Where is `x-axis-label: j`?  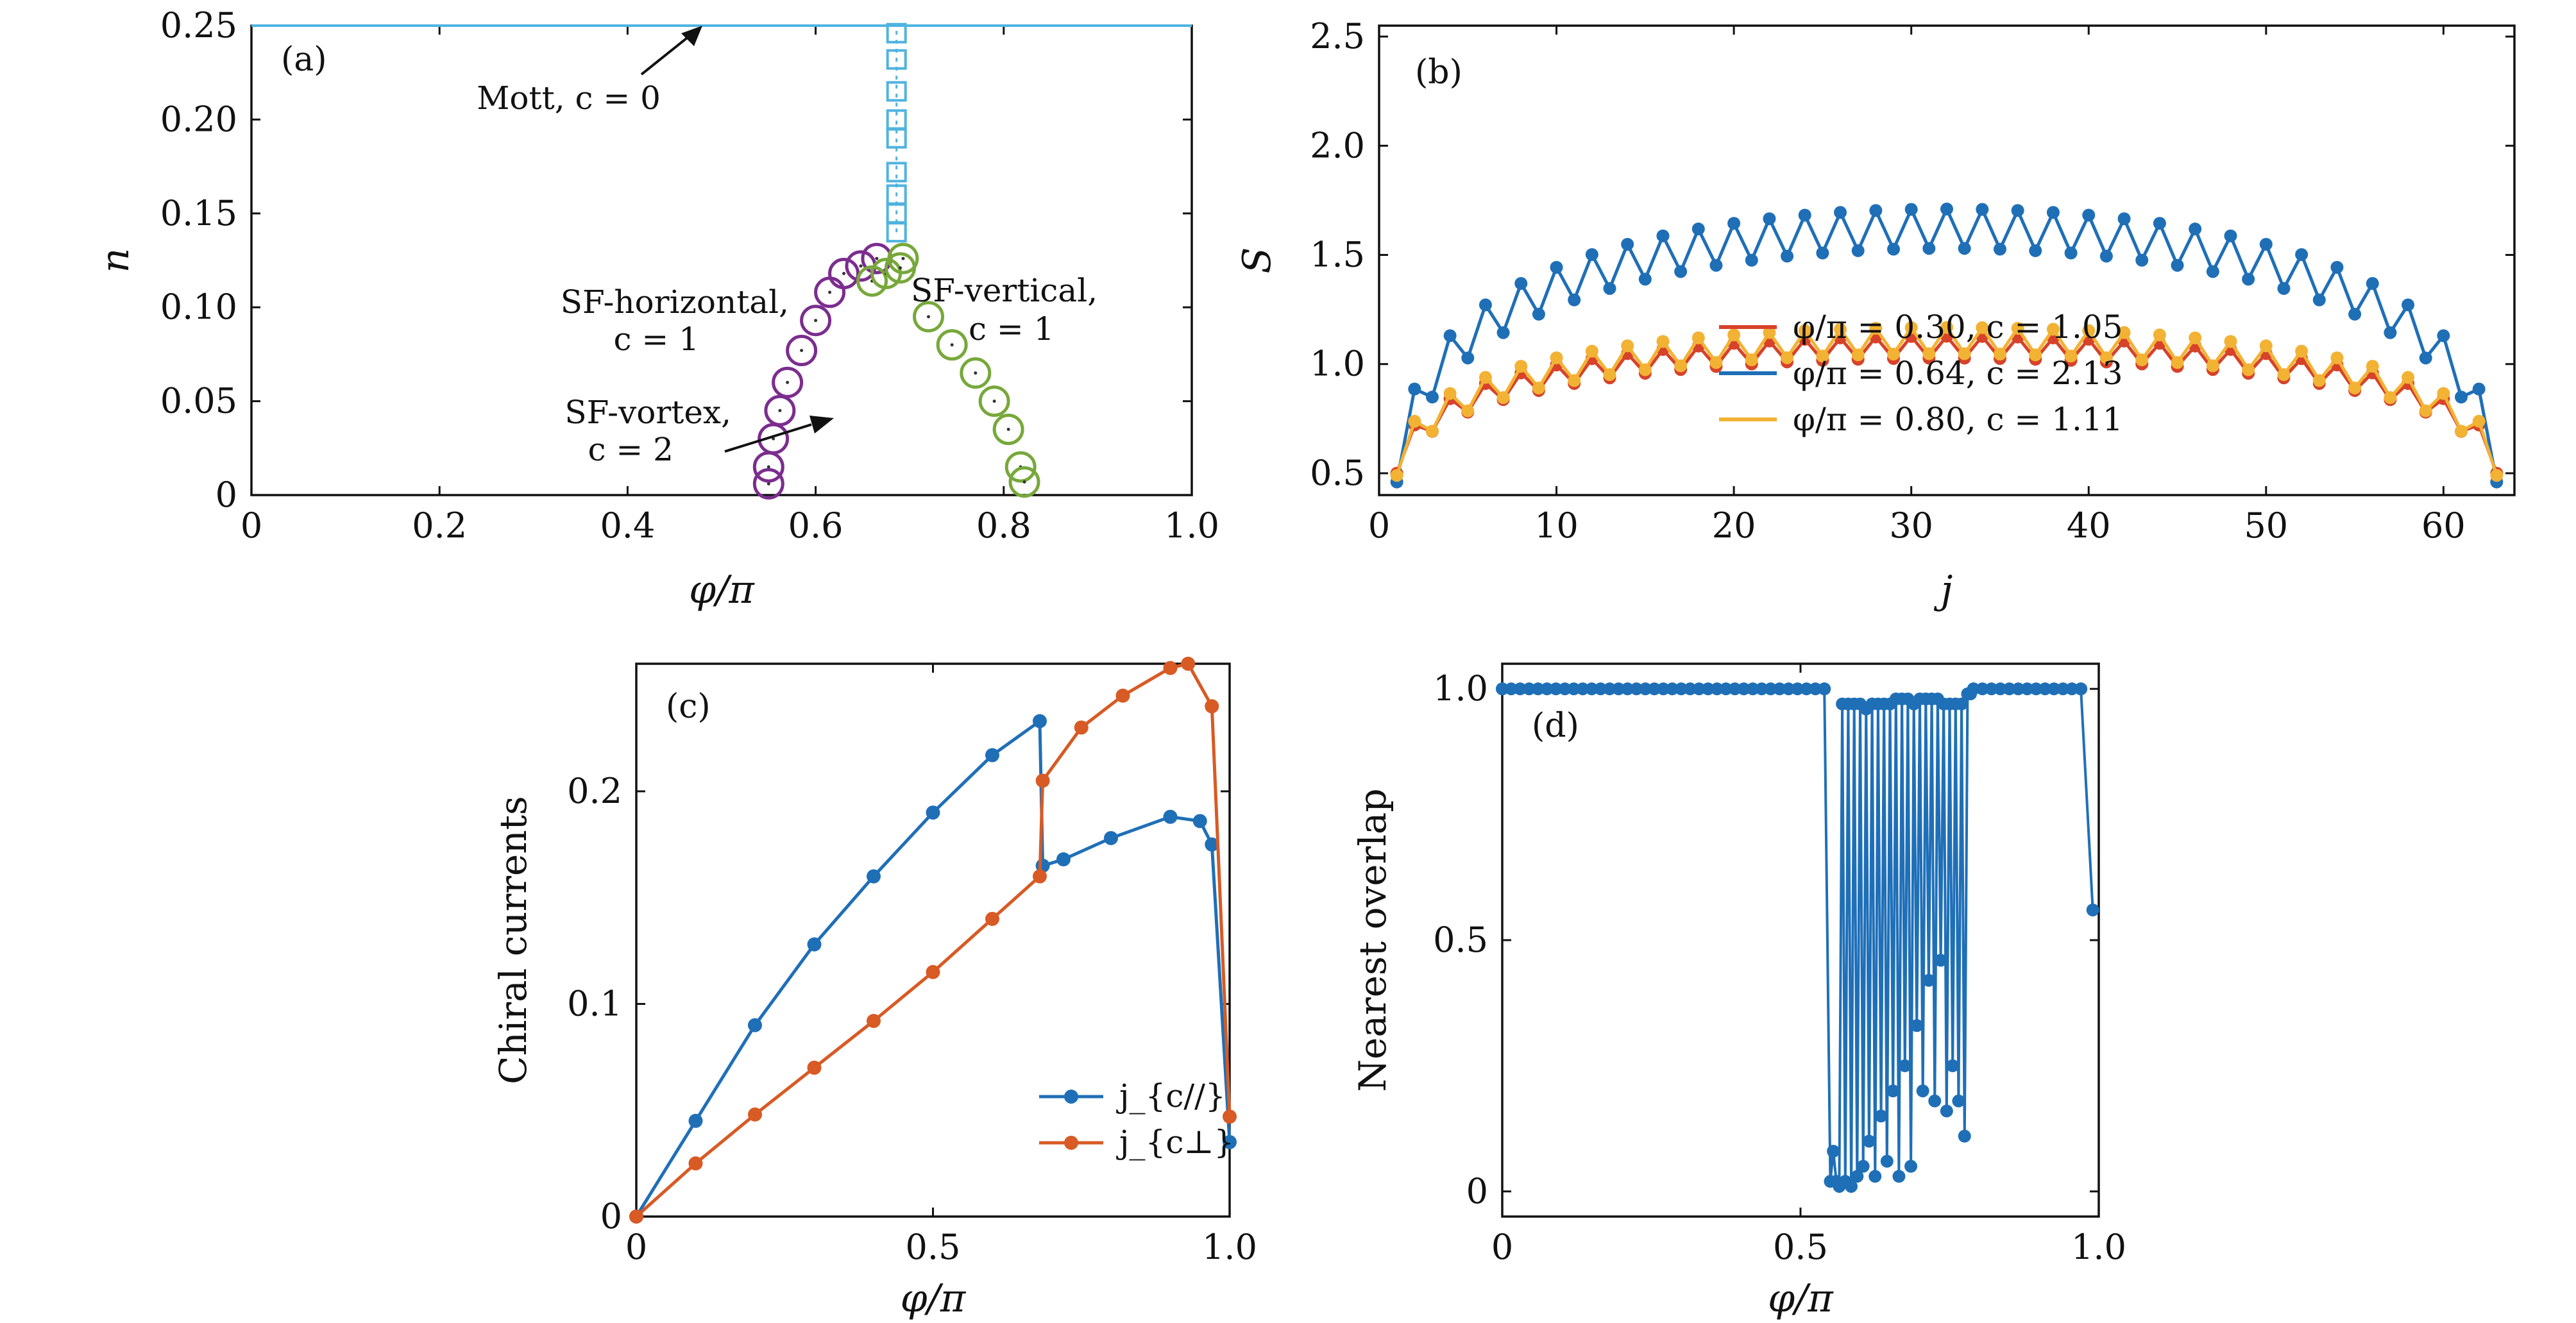
x-axis-label: j is located at coordinates (1943, 590).